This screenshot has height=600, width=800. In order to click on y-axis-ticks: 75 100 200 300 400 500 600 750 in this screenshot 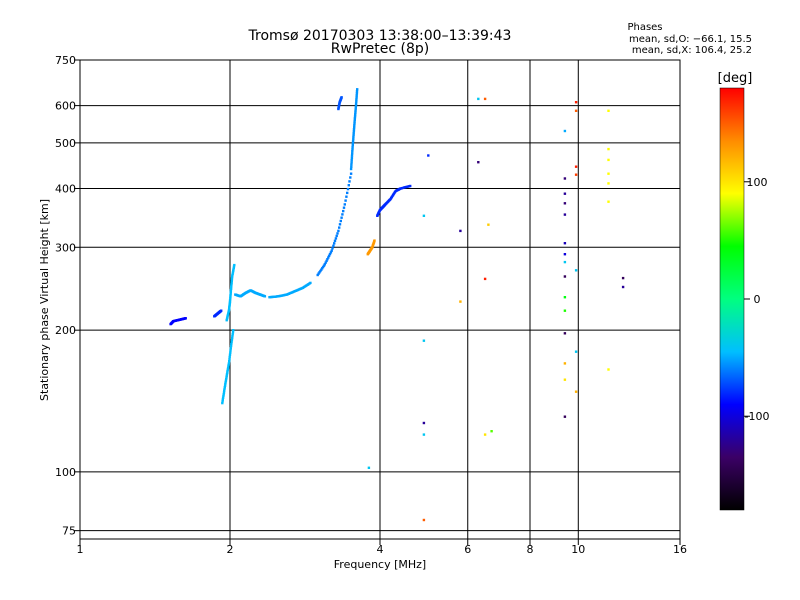, I will do `click(67, 296)`.